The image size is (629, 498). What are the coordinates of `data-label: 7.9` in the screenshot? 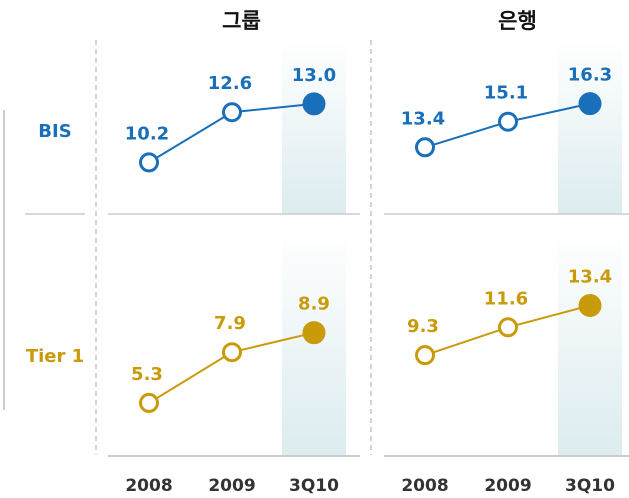 It's located at (230, 323).